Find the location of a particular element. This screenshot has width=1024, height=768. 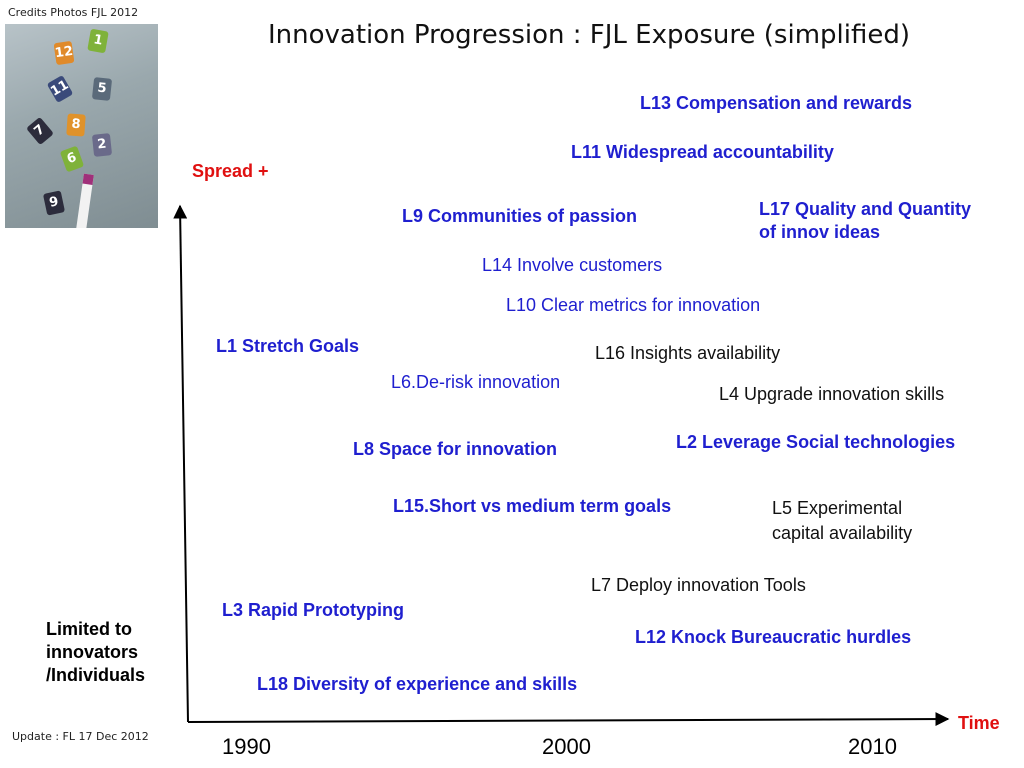

y-axis-bottom-label-line: /Individuals is located at coordinates (96, 675).